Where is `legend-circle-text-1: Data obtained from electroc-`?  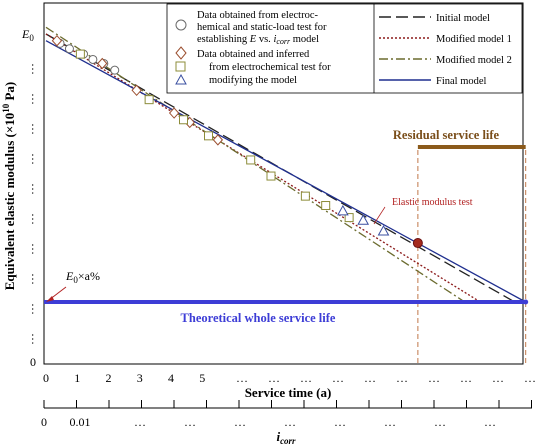
legend-circle-text-1: Data obtained from electroc- is located at coordinates (257, 15).